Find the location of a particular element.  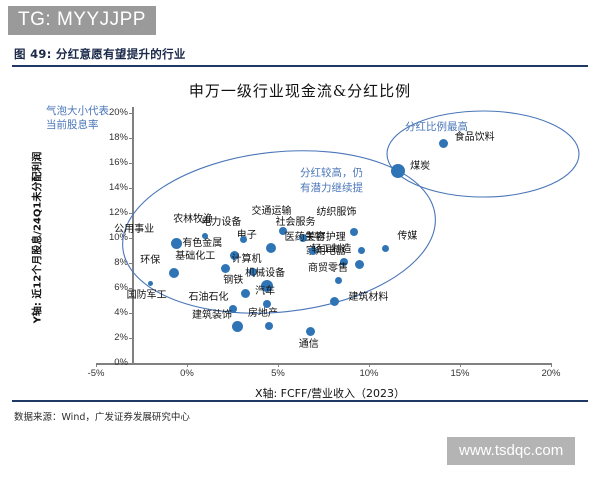

y-tick-label: 10% is located at coordinates (118, 237).